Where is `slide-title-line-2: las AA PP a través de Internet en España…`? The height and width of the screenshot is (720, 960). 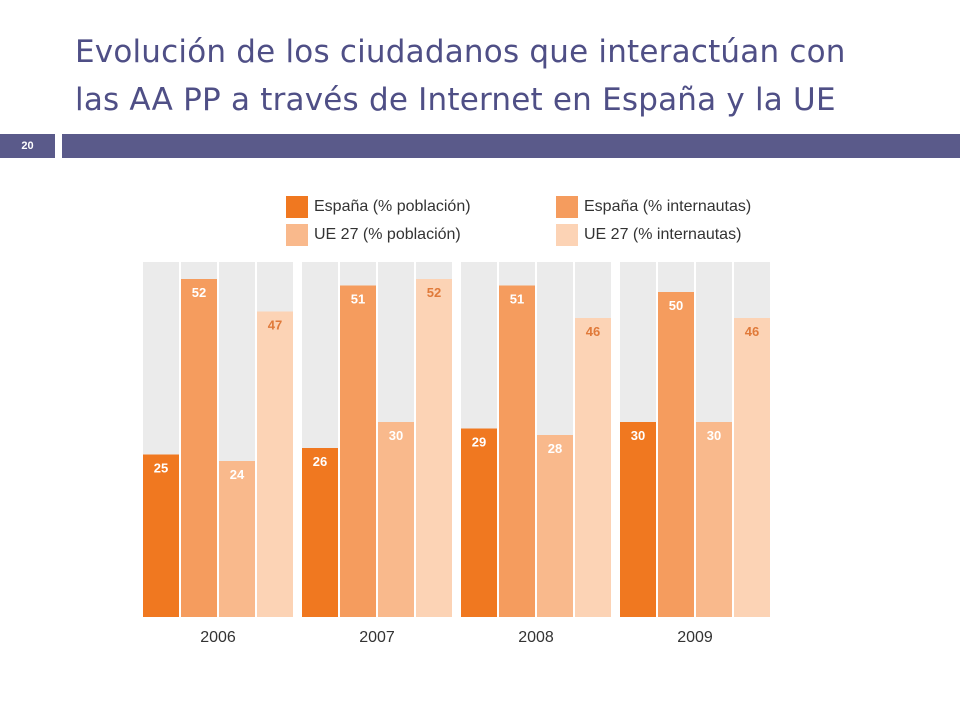
slide-title-line-2: las AA PP a través de Internet en España… is located at coordinates (455, 100).